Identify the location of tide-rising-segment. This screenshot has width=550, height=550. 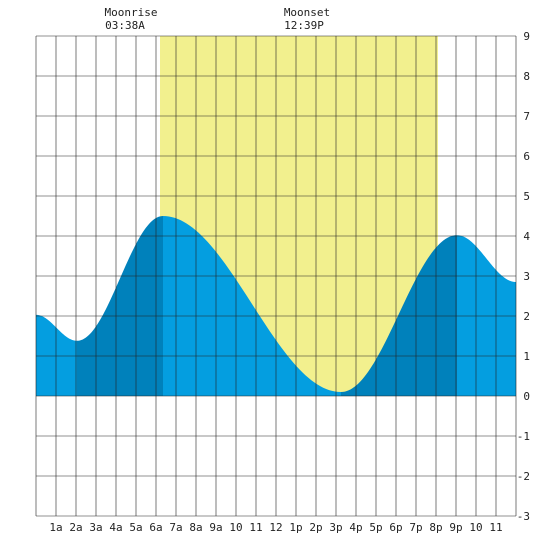
(120, 306).